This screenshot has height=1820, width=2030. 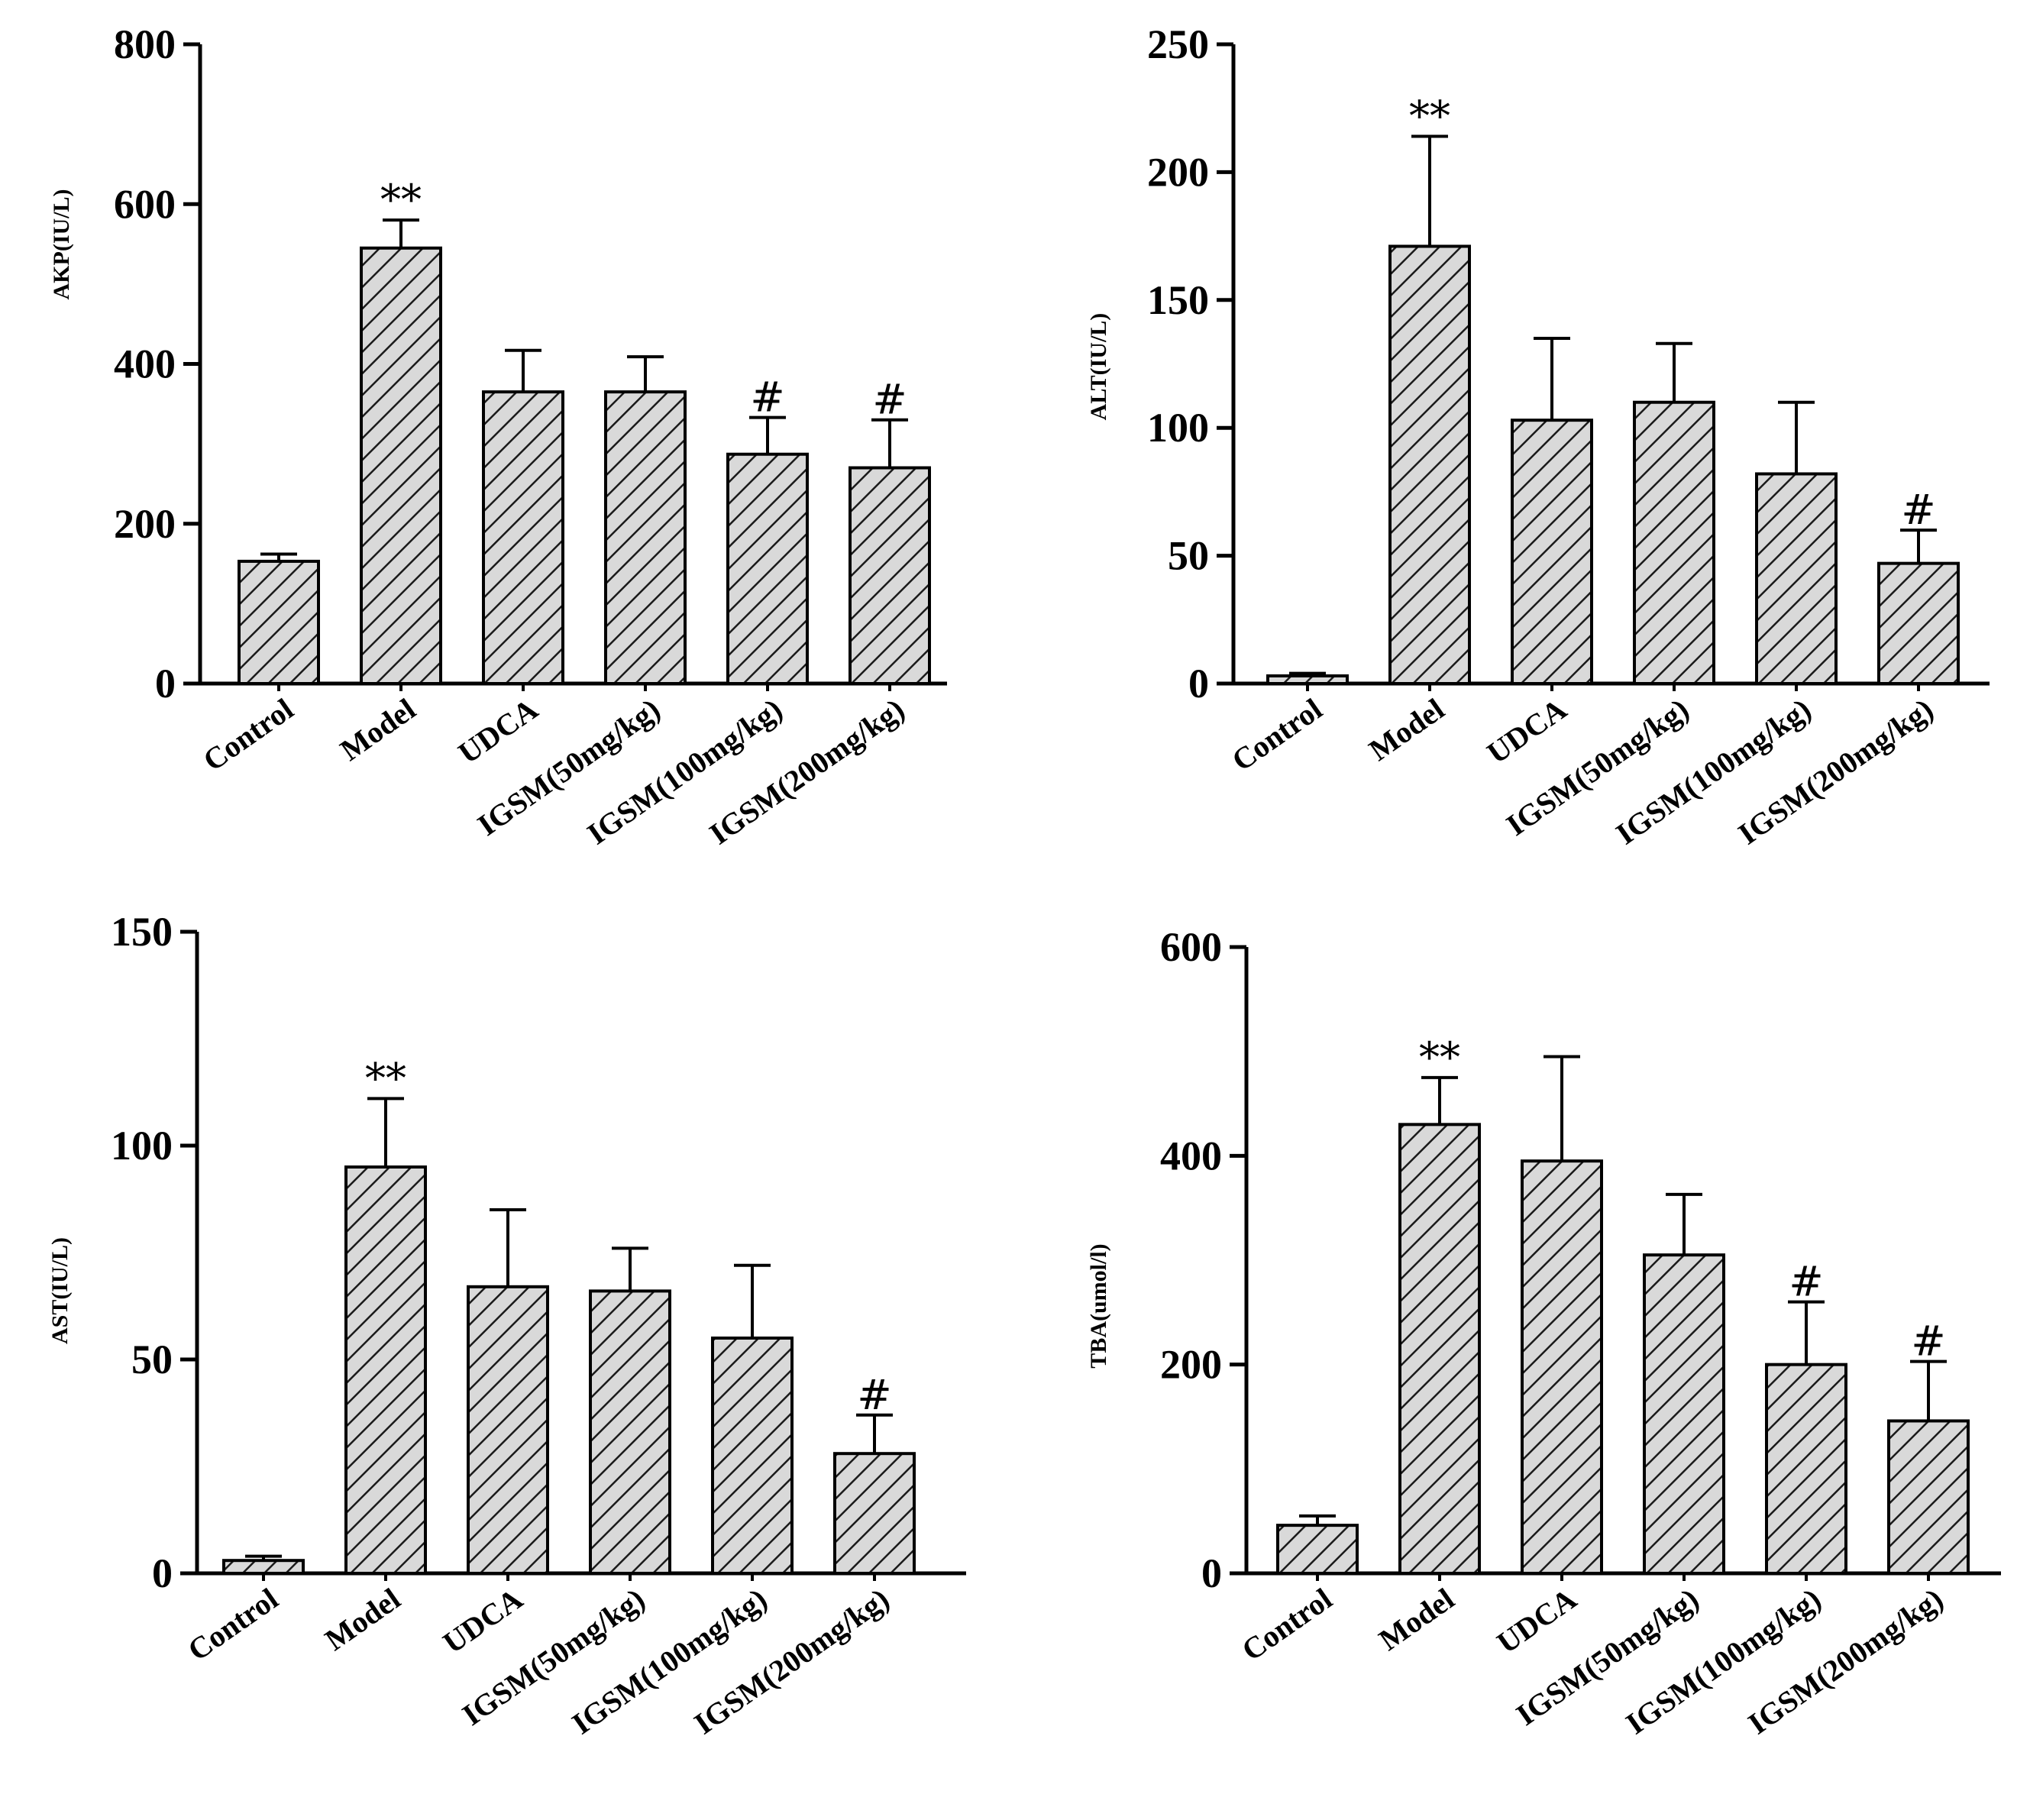 I want to click on y-tick-label: 250, so click(x=1178, y=44).